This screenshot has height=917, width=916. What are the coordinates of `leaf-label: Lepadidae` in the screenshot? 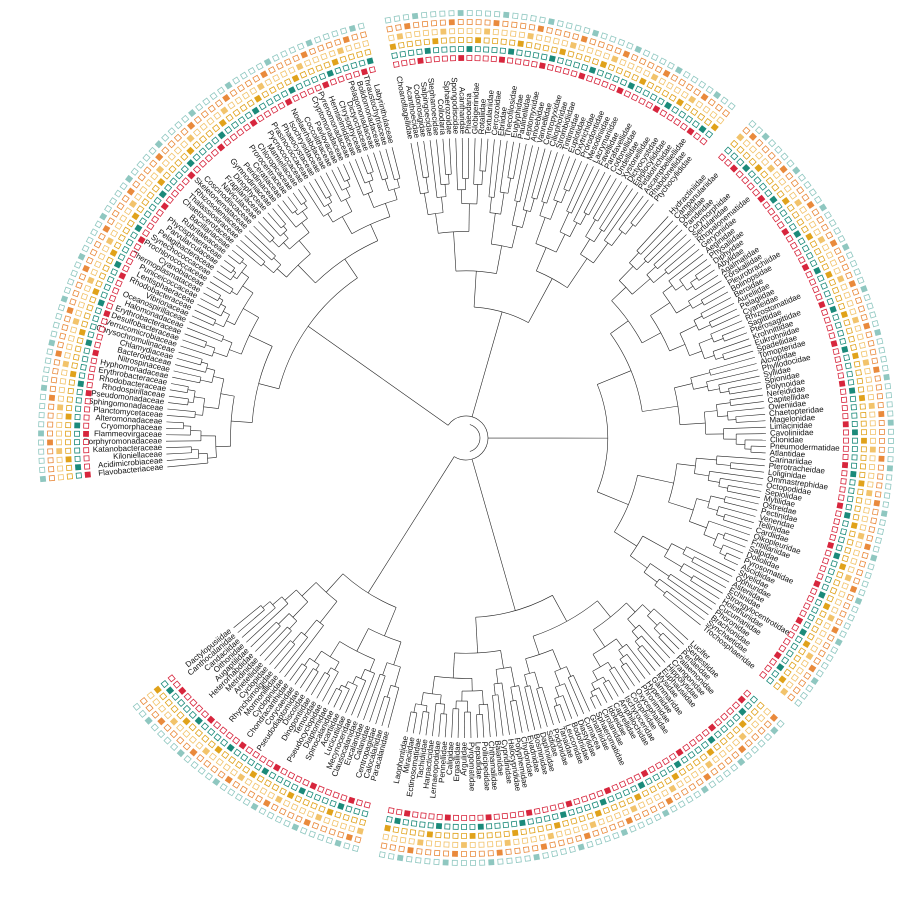 It's located at (478, 761).